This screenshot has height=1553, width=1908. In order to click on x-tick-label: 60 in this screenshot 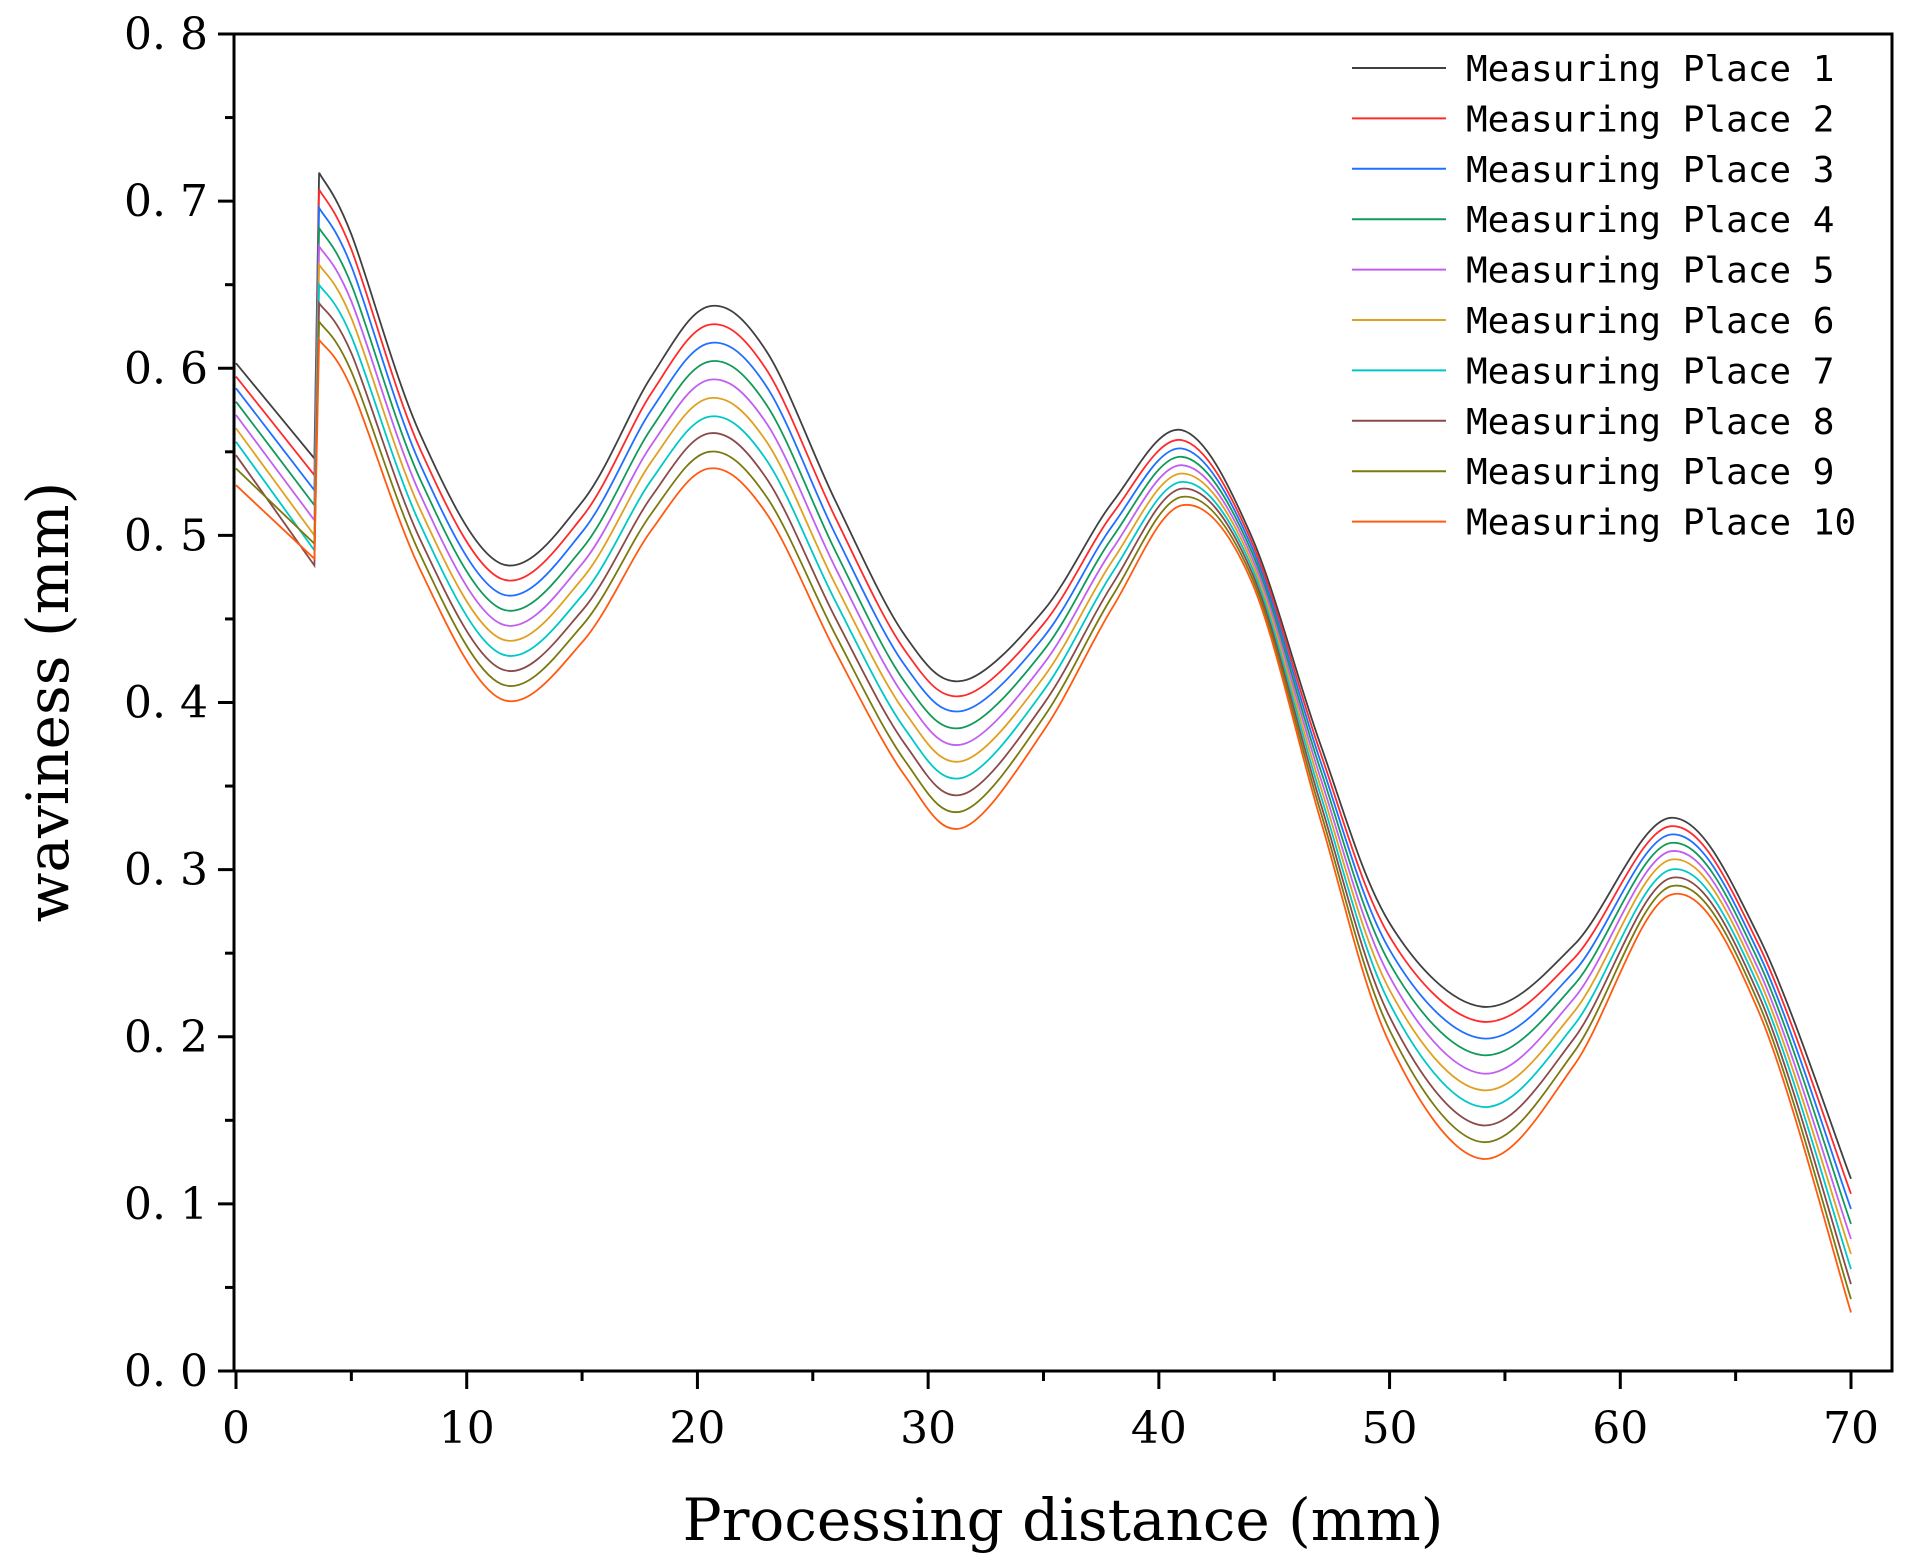, I will do `click(1620, 1428)`.